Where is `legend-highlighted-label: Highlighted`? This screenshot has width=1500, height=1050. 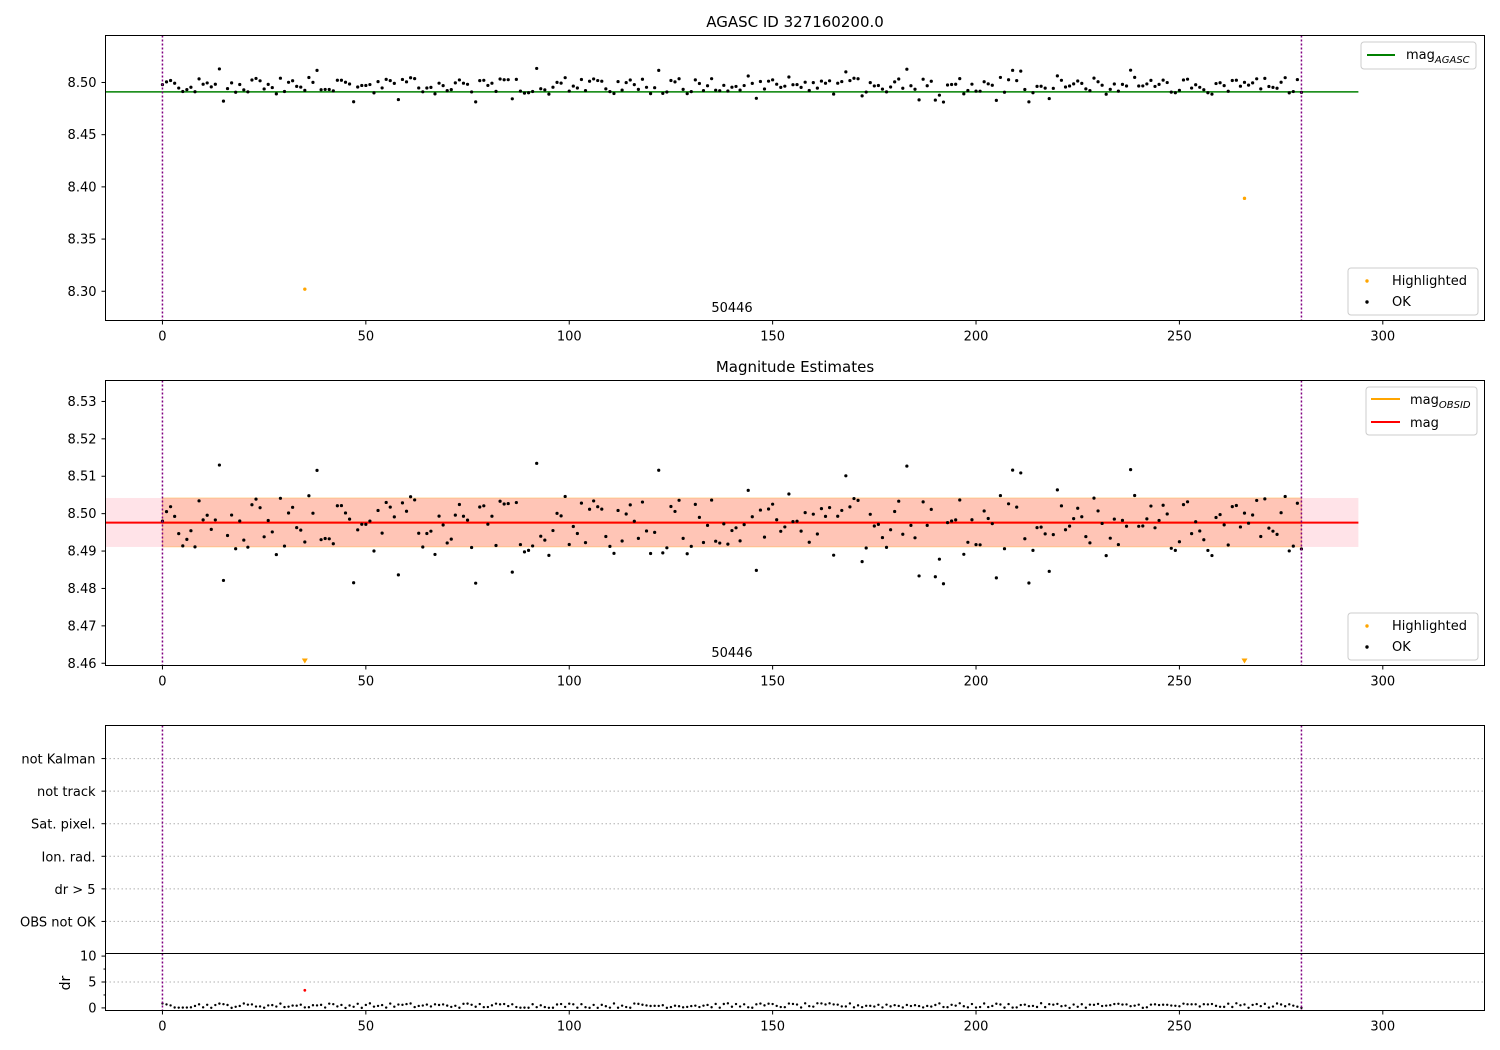 legend-highlighted-label: Highlighted is located at coordinates (1429, 626).